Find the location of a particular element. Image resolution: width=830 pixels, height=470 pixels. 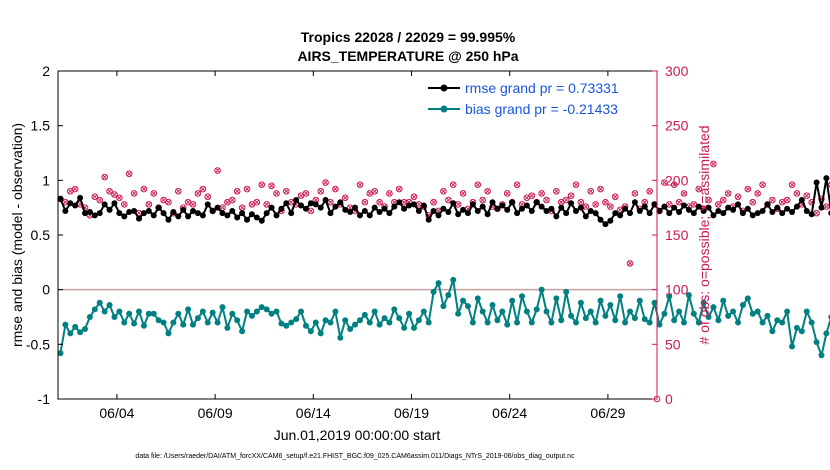

x-tick-label: 06/09 is located at coordinates (215, 413).